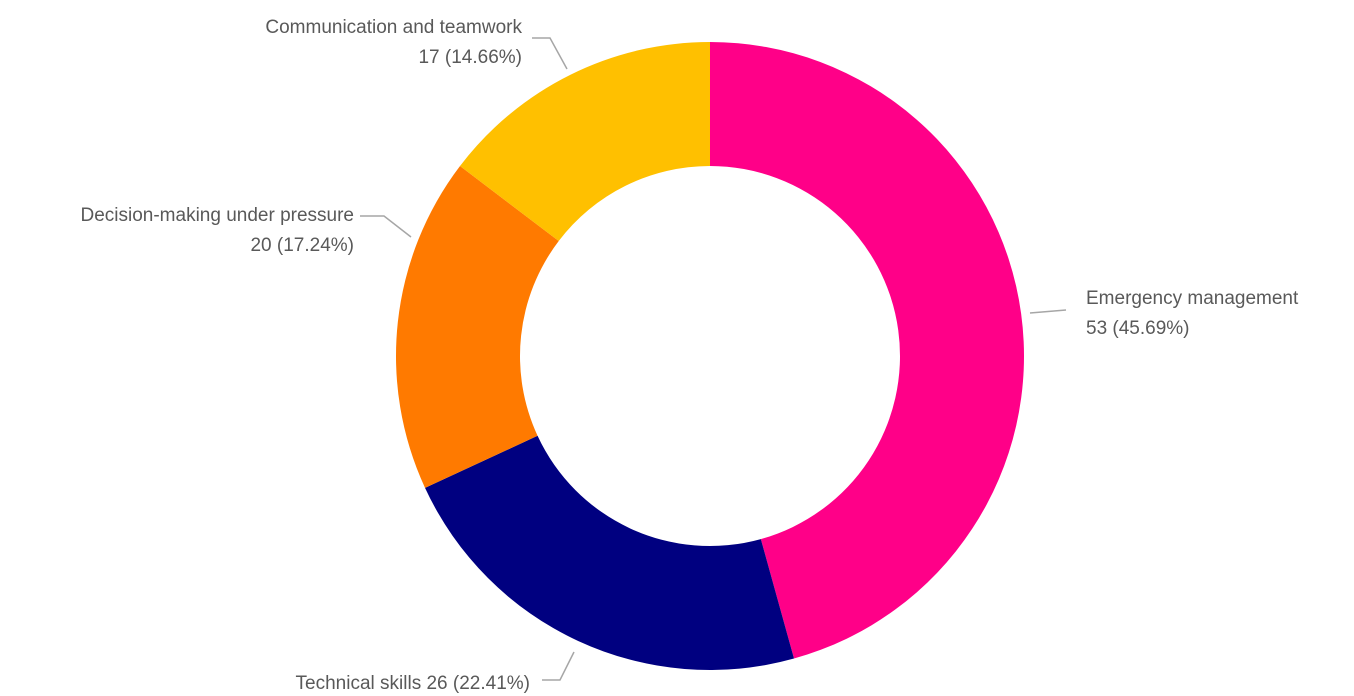 This screenshot has width=1354, height=696. Describe the element at coordinates (610, 552) in the screenshot. I see `slice-technical-skills` at that location.